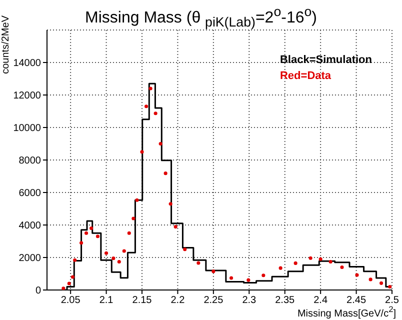 The height and width of the screenshot is (320, 402). Describe the element at coordinates (70, 300) in the screenshot. I see `x-tick-label: 2.05` at that location.